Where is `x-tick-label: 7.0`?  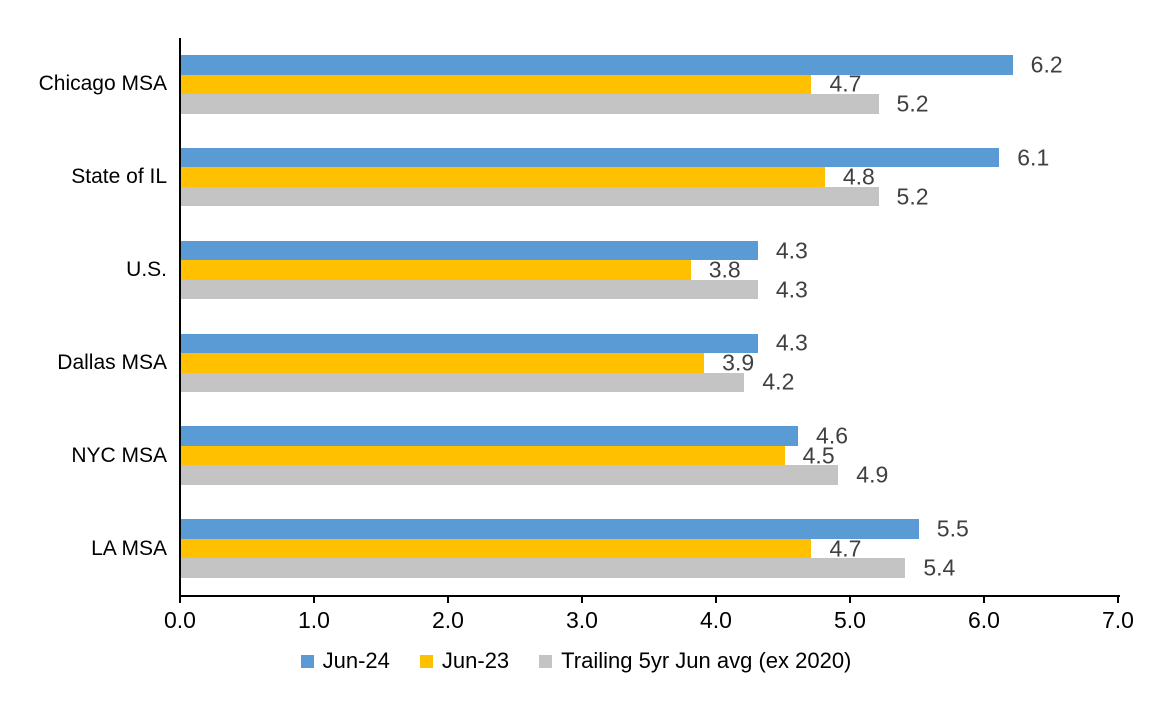
x-tick-label: 7.0 is located at coordinates (1118, 620).